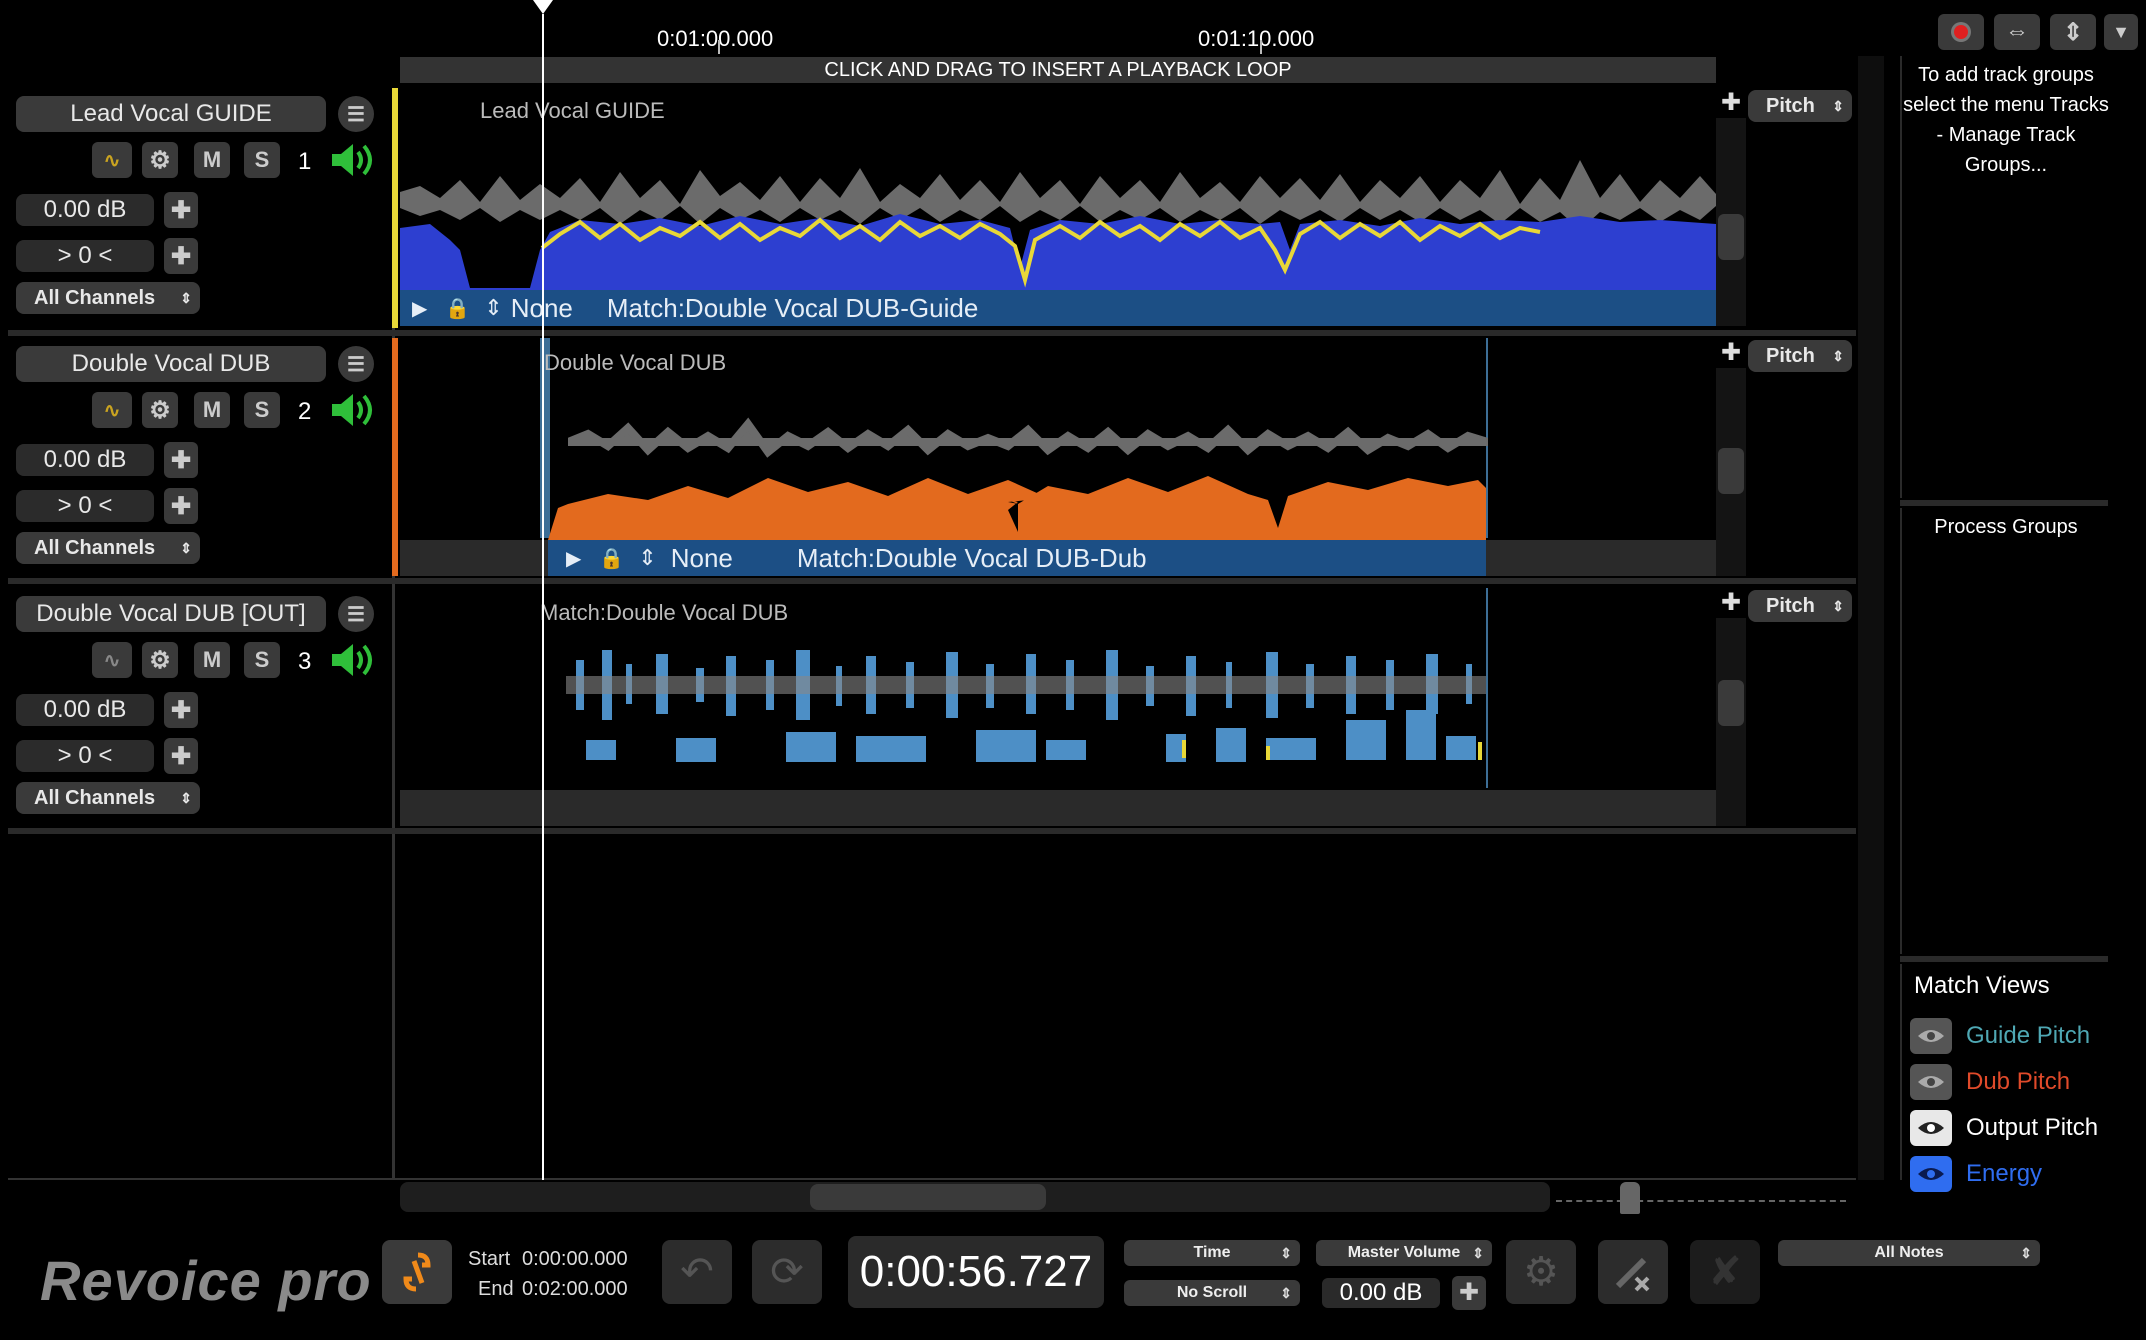 The image size is (2146, 1340). What do you see at coordinates (1469, 1293) in the screenshot?
I see `master-gain-slider-button: ✚` at bounding box center [1469, 1293].